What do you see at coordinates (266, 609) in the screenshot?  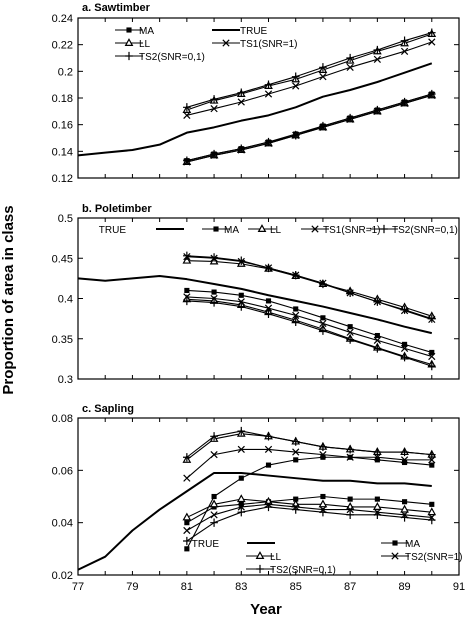 I see `x-axis-label: Year` at bounding box center [266, 609].